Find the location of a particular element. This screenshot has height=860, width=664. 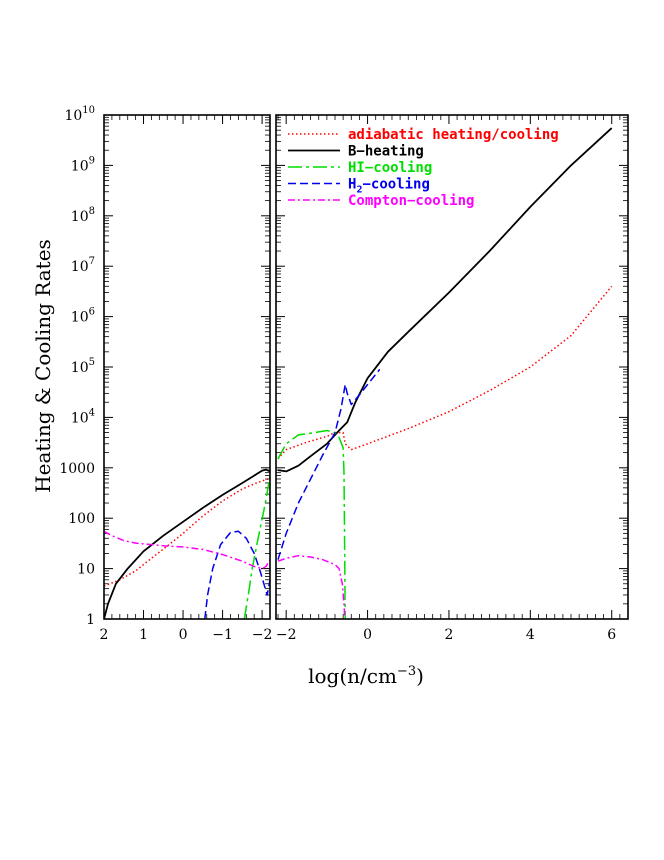

y-tick-label: 10 is located at coordinates (86, 570).